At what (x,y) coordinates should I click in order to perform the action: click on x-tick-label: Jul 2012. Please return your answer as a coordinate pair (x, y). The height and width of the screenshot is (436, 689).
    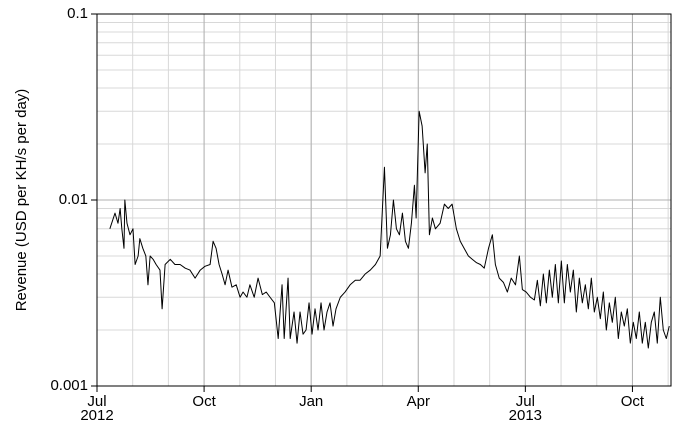
    Looking at the image, I should click on (96, 408).